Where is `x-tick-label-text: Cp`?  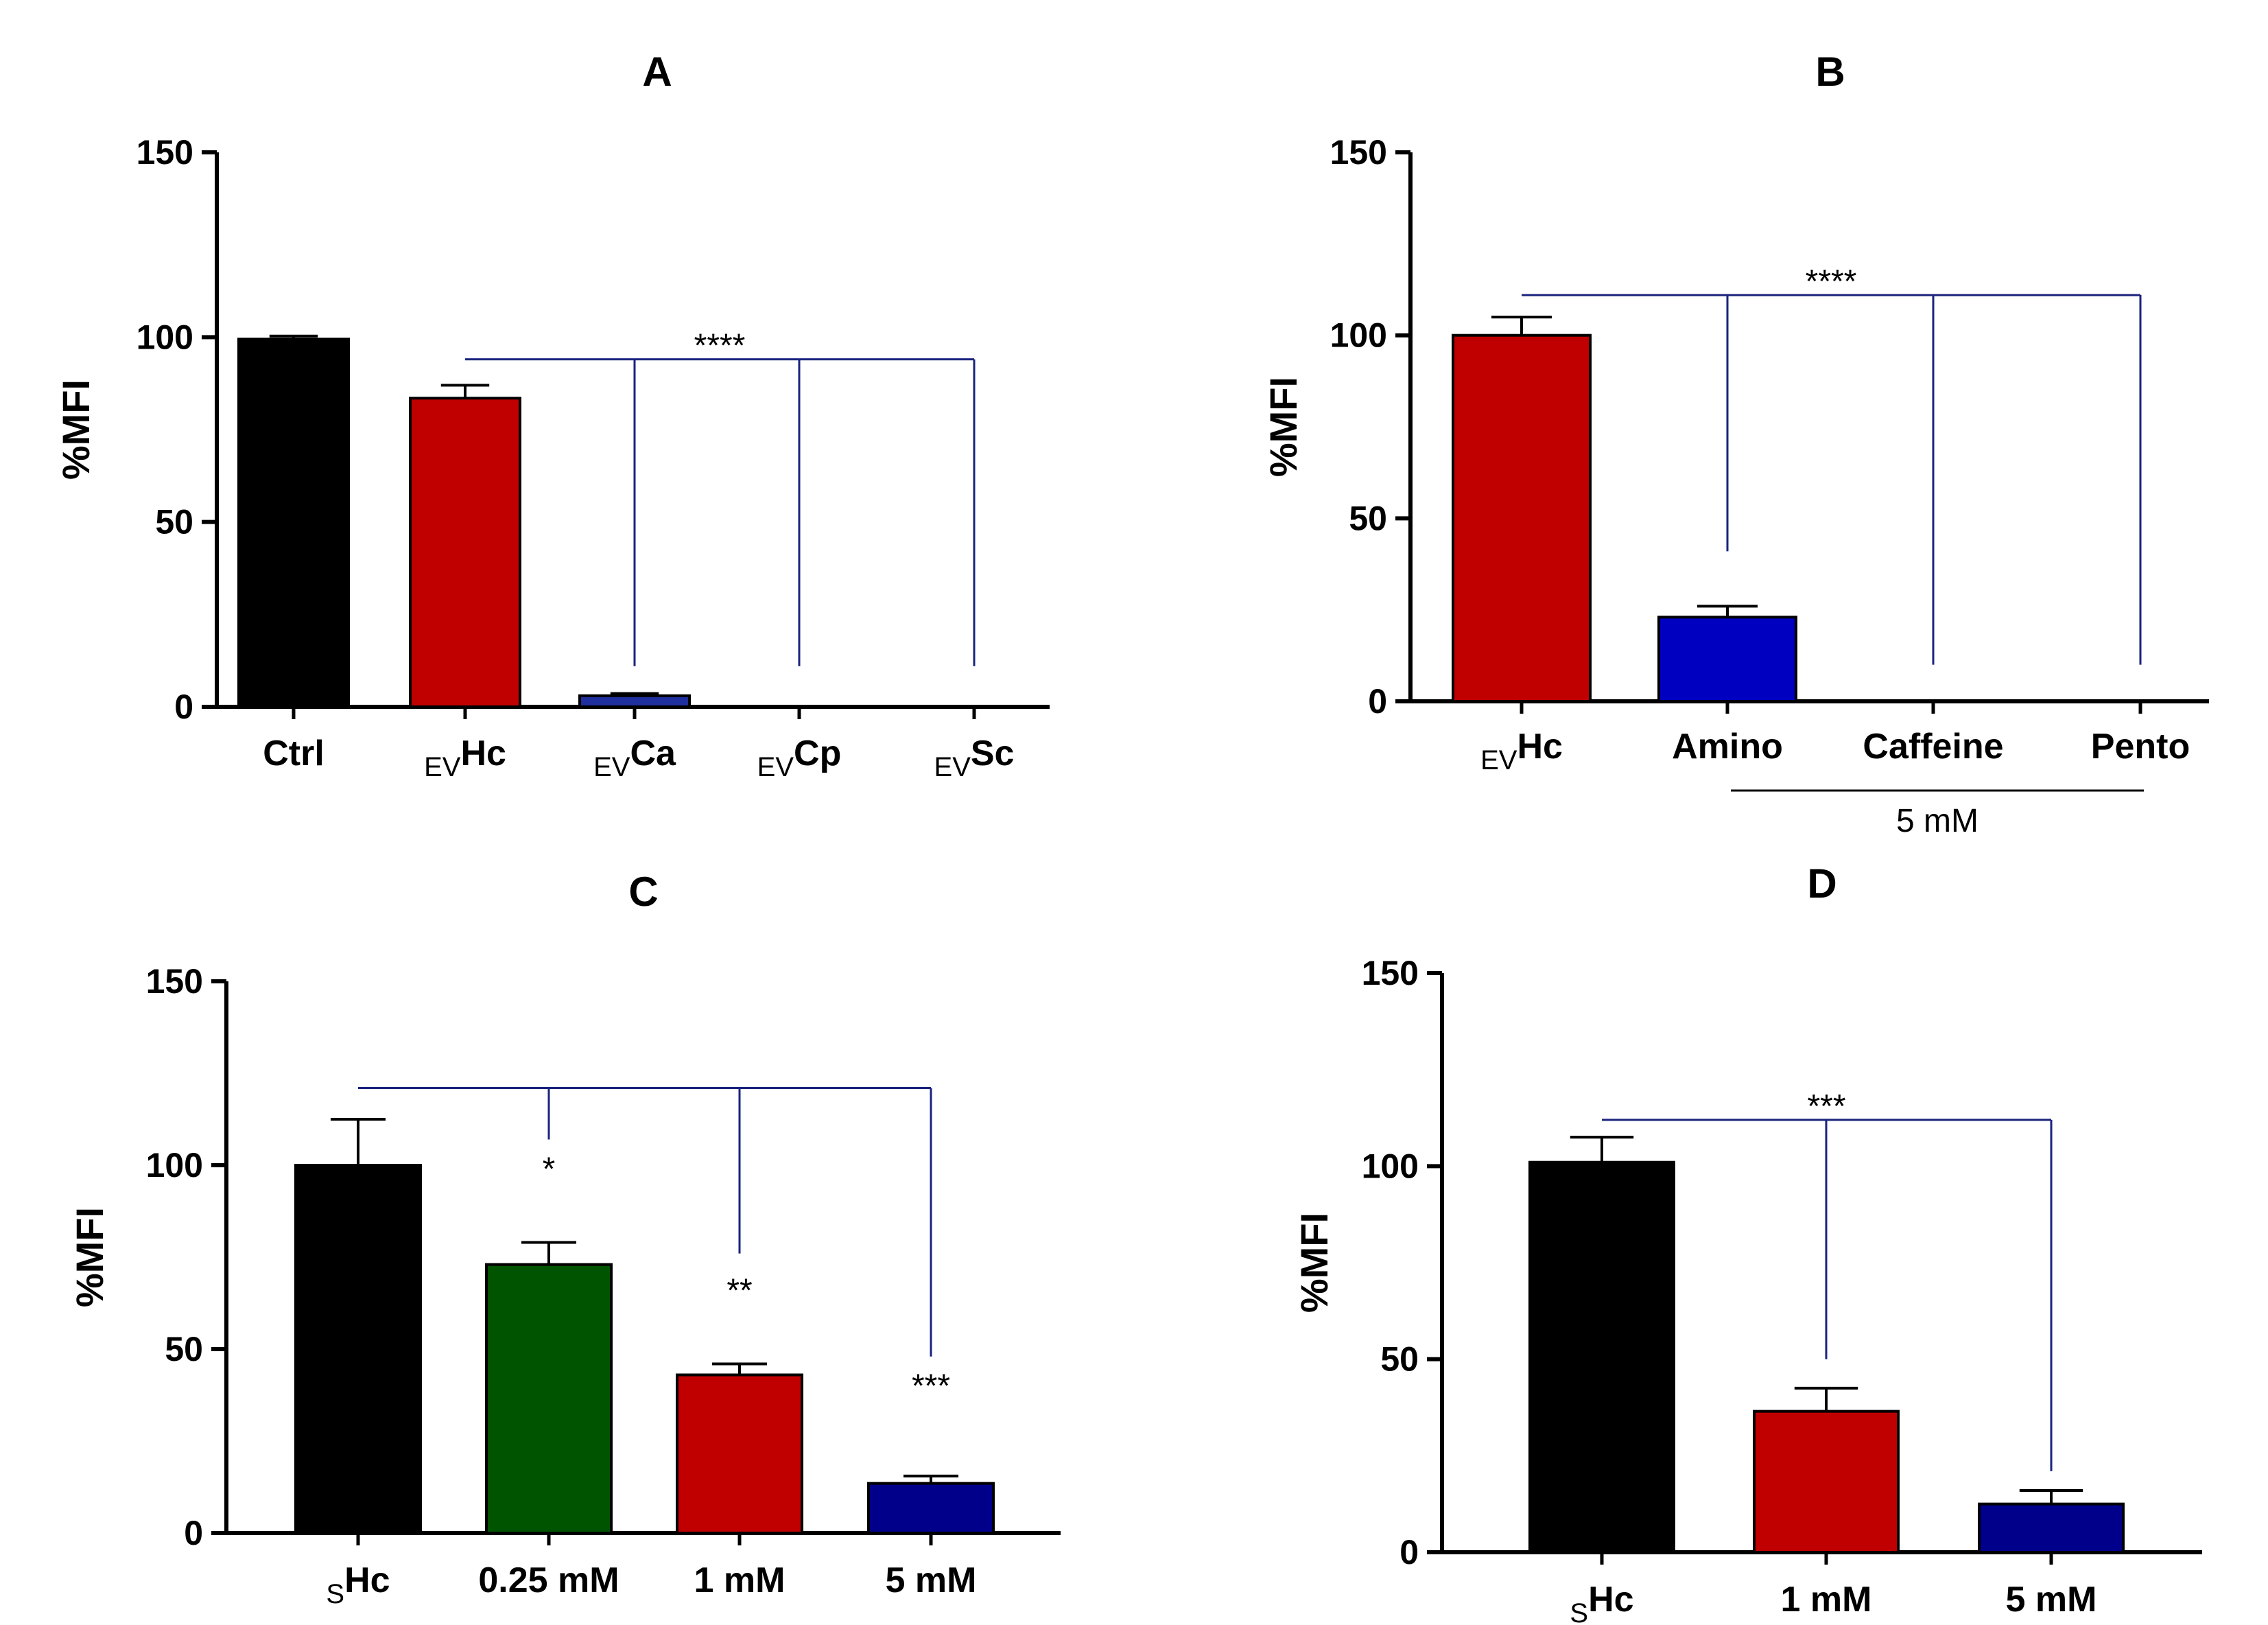
x-tick-label-text: Cp is located at coordinates (817, 753).